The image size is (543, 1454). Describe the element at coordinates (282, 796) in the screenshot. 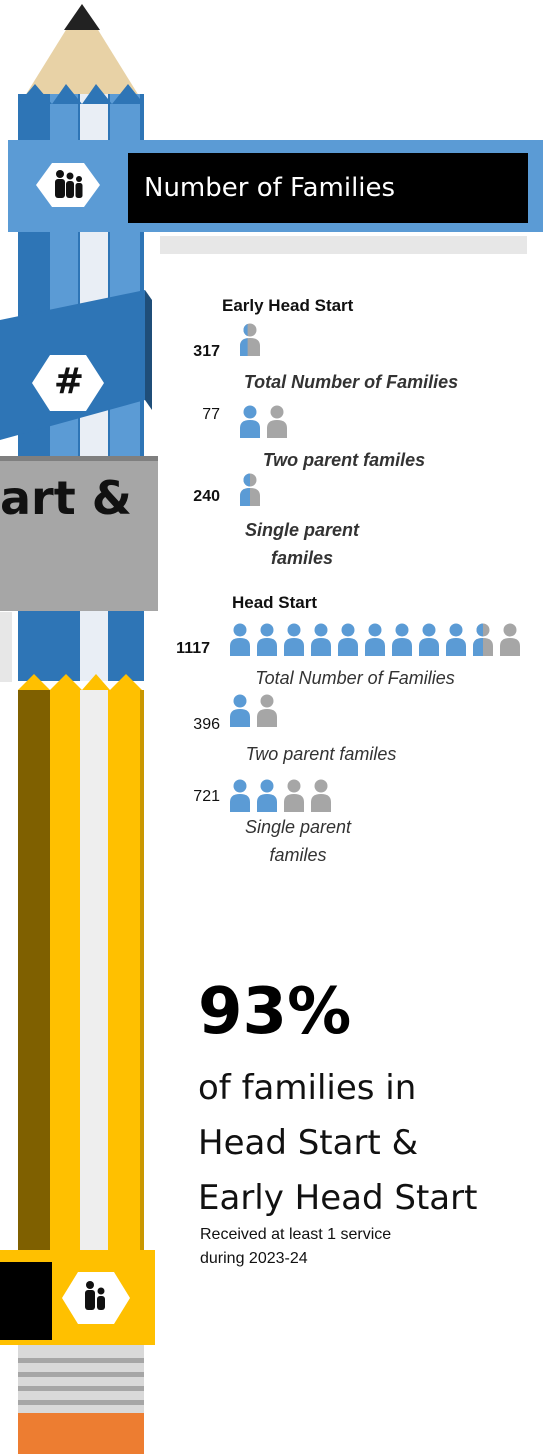

I see `hs-single-parent-icons` at that location.